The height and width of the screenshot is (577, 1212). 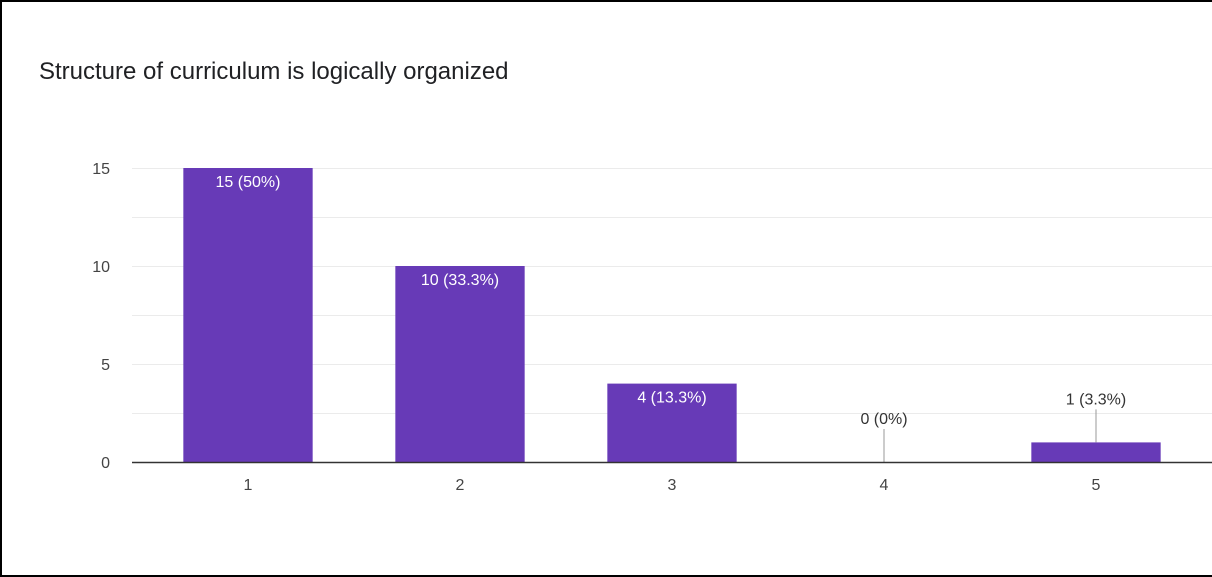 I want to click on y-tick-label: 5, so click(x=105, y=365).